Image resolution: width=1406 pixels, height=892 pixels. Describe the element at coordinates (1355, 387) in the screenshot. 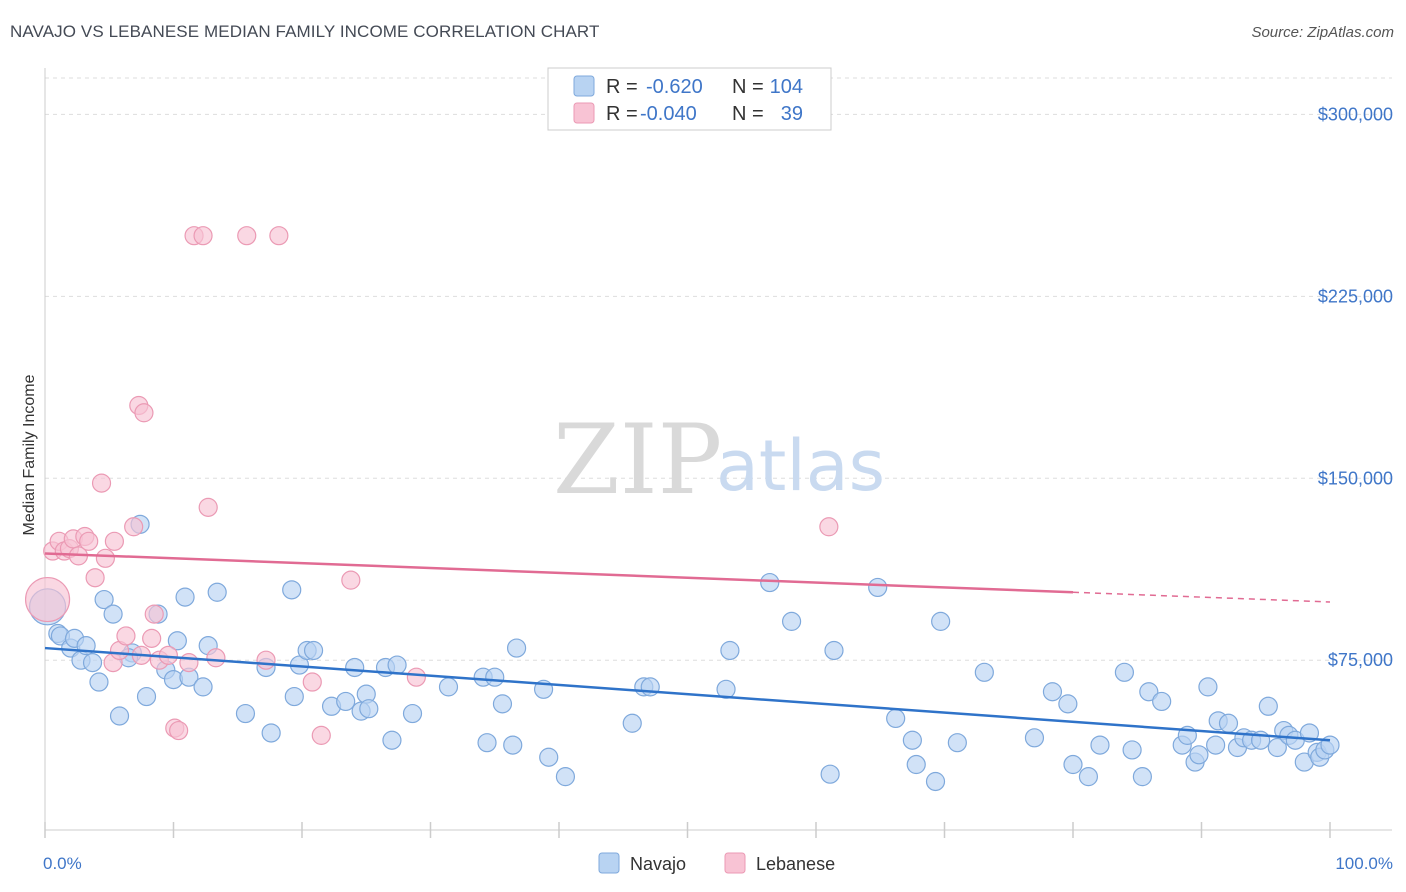

I see `y-tick-labels: $75,000 $150,000 $225,000 $300,000` at that location.